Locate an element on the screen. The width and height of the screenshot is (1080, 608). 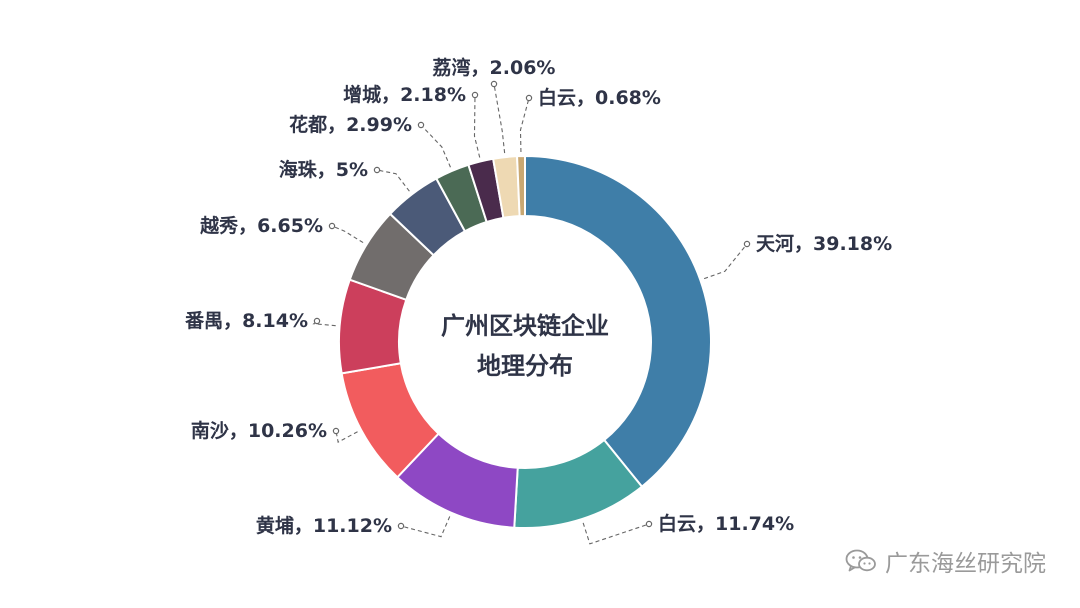
watermark-text: 广东海丝研究院 is located at coordinates (965, 564).